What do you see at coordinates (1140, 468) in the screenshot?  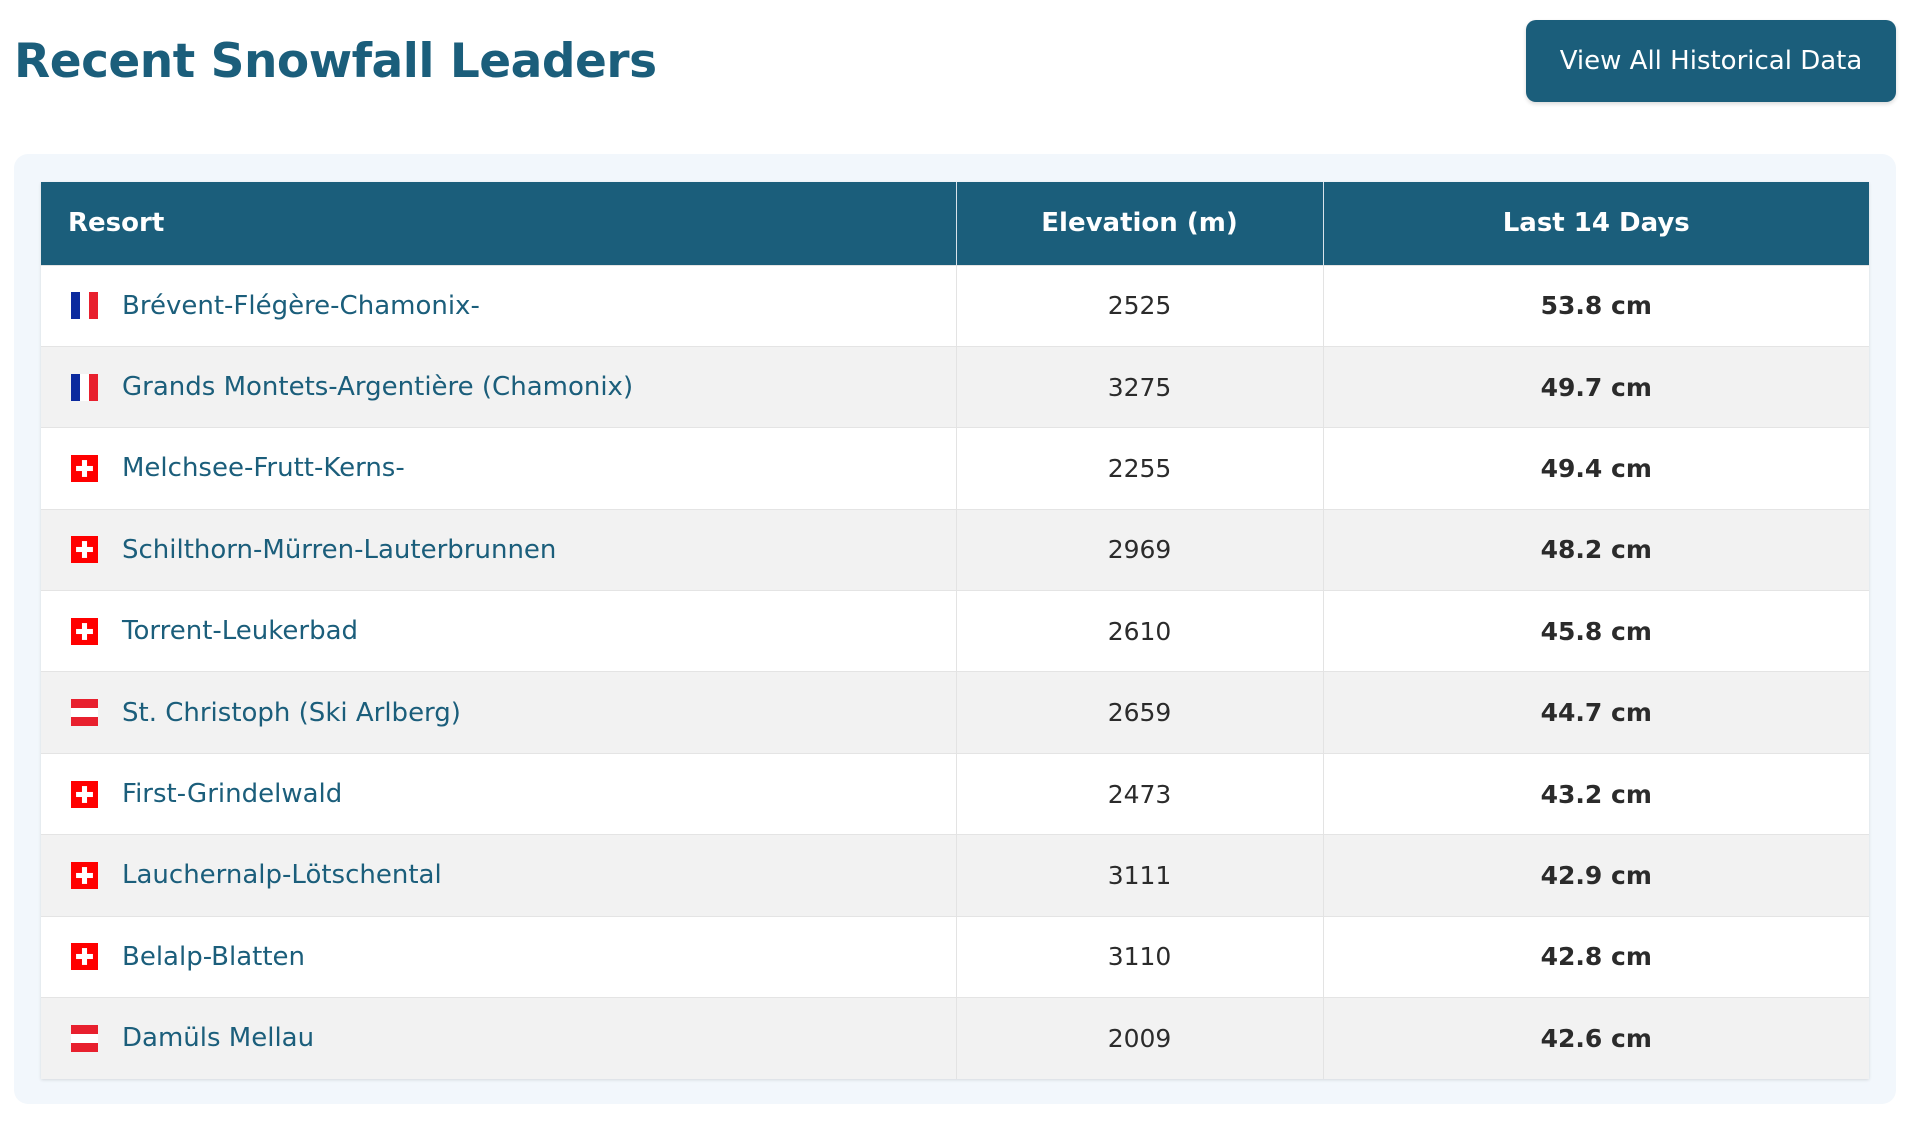 I see `elevation-cell: 2255` at bounding box center [1140, 468].